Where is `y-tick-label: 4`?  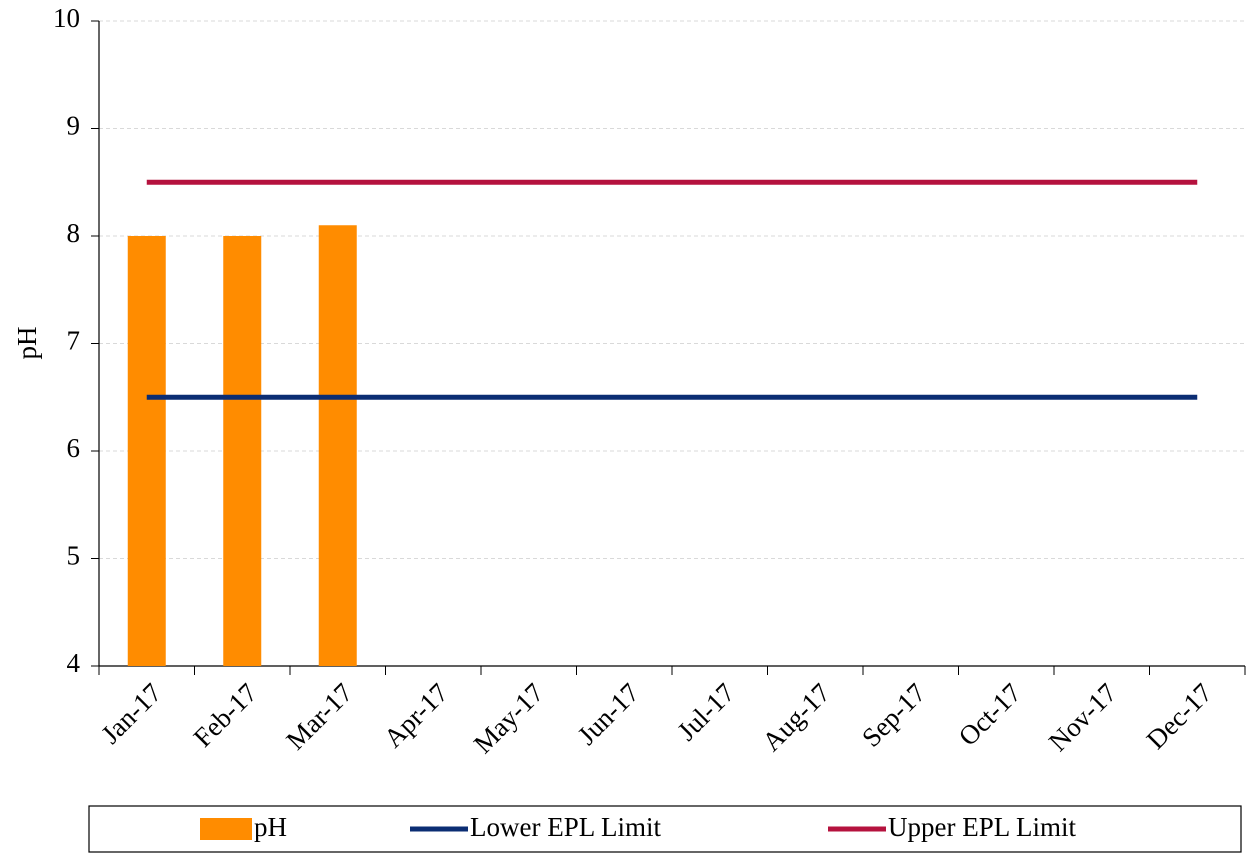 y-tick-label: 4 is located at coordinates (74, 663).